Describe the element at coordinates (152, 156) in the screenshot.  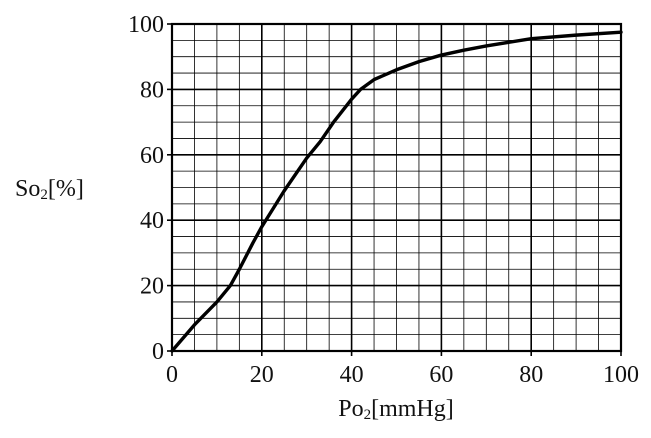
I see `y-tick-label: 60` at that location.